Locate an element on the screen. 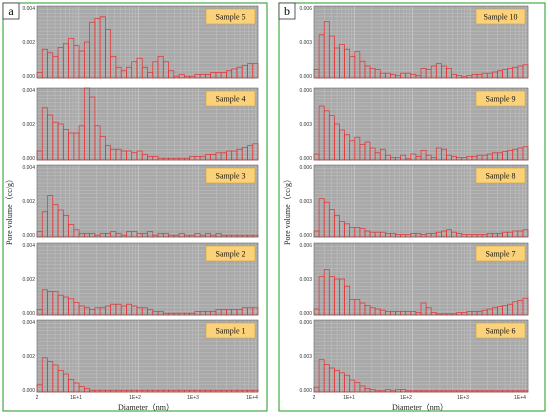 This screenshot has width=550, height=415. panel-b-xtick-4: 1E+4 is located at coordinates (520, 398).